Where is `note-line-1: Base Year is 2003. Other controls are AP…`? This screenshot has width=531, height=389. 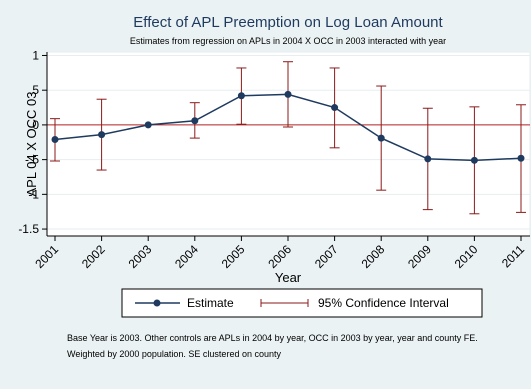 note-line-1: Base Year is 2003. Other controls are AP… is located at coordinates (272, 338).